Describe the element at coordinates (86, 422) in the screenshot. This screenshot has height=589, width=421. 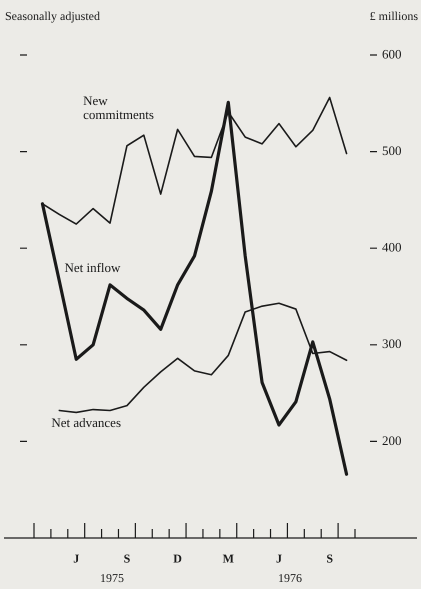
I see `series-label: Net advances` at that location.